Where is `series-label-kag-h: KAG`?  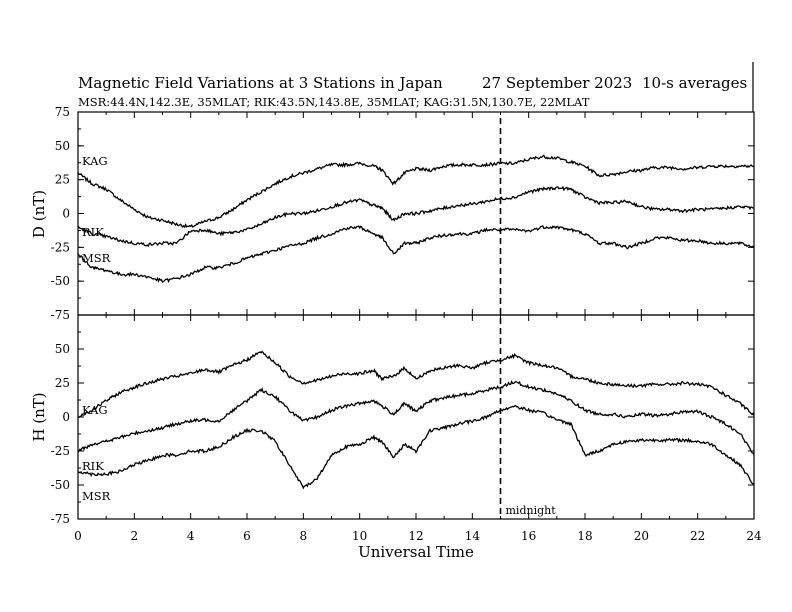 series-label-kag-h: KAG is located at coordinates (95, 410).